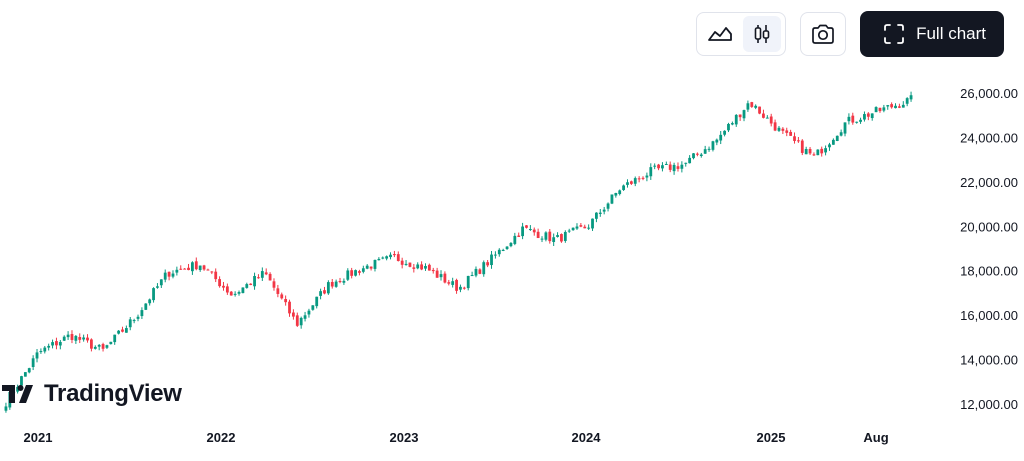 The image size is (1024, 461). I want to click on y-tick-label: 26,000.00, so click(989, 93).